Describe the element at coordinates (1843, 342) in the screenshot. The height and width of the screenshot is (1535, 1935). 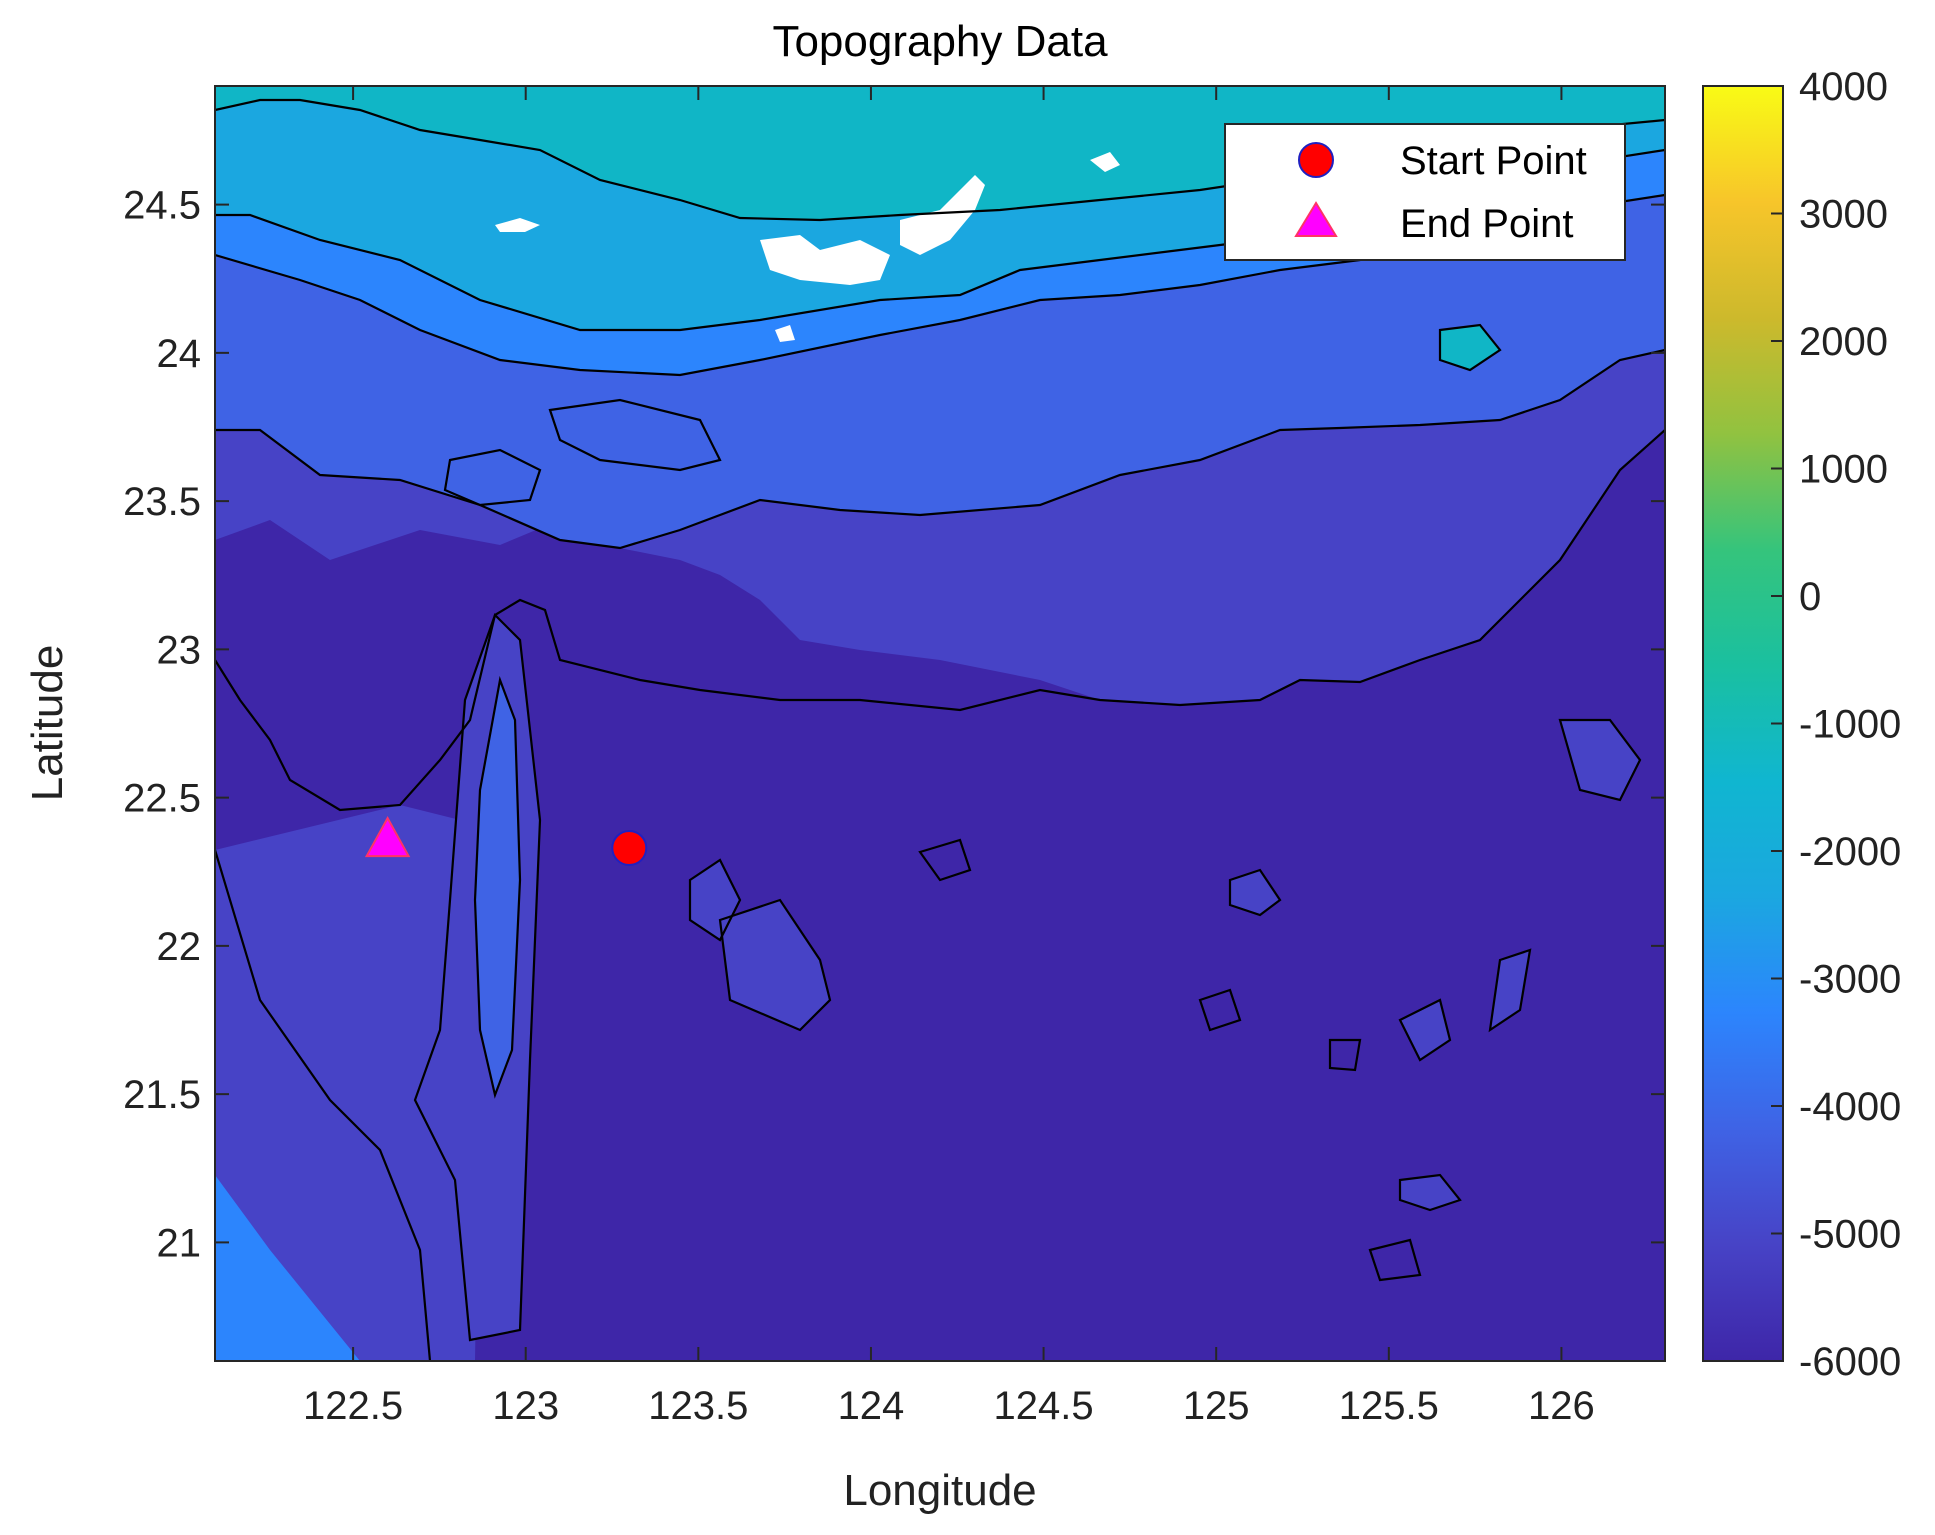
I see `colorbar-tick-label: 2000` at that location.